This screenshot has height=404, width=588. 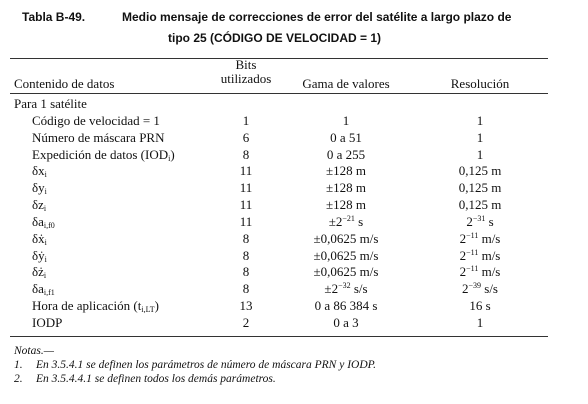 I want to click on table-cell: δai,f0, so click(x=43, y=222).